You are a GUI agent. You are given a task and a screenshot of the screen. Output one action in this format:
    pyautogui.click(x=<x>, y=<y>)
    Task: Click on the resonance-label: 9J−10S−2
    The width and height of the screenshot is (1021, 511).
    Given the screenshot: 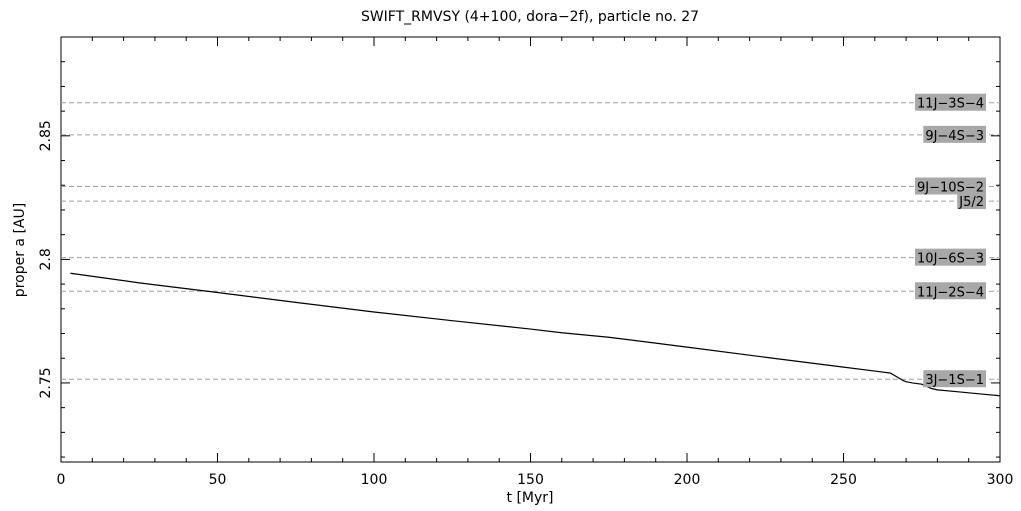 What is the action you would take?
    pyautogui.click(x=950, y=186)
    